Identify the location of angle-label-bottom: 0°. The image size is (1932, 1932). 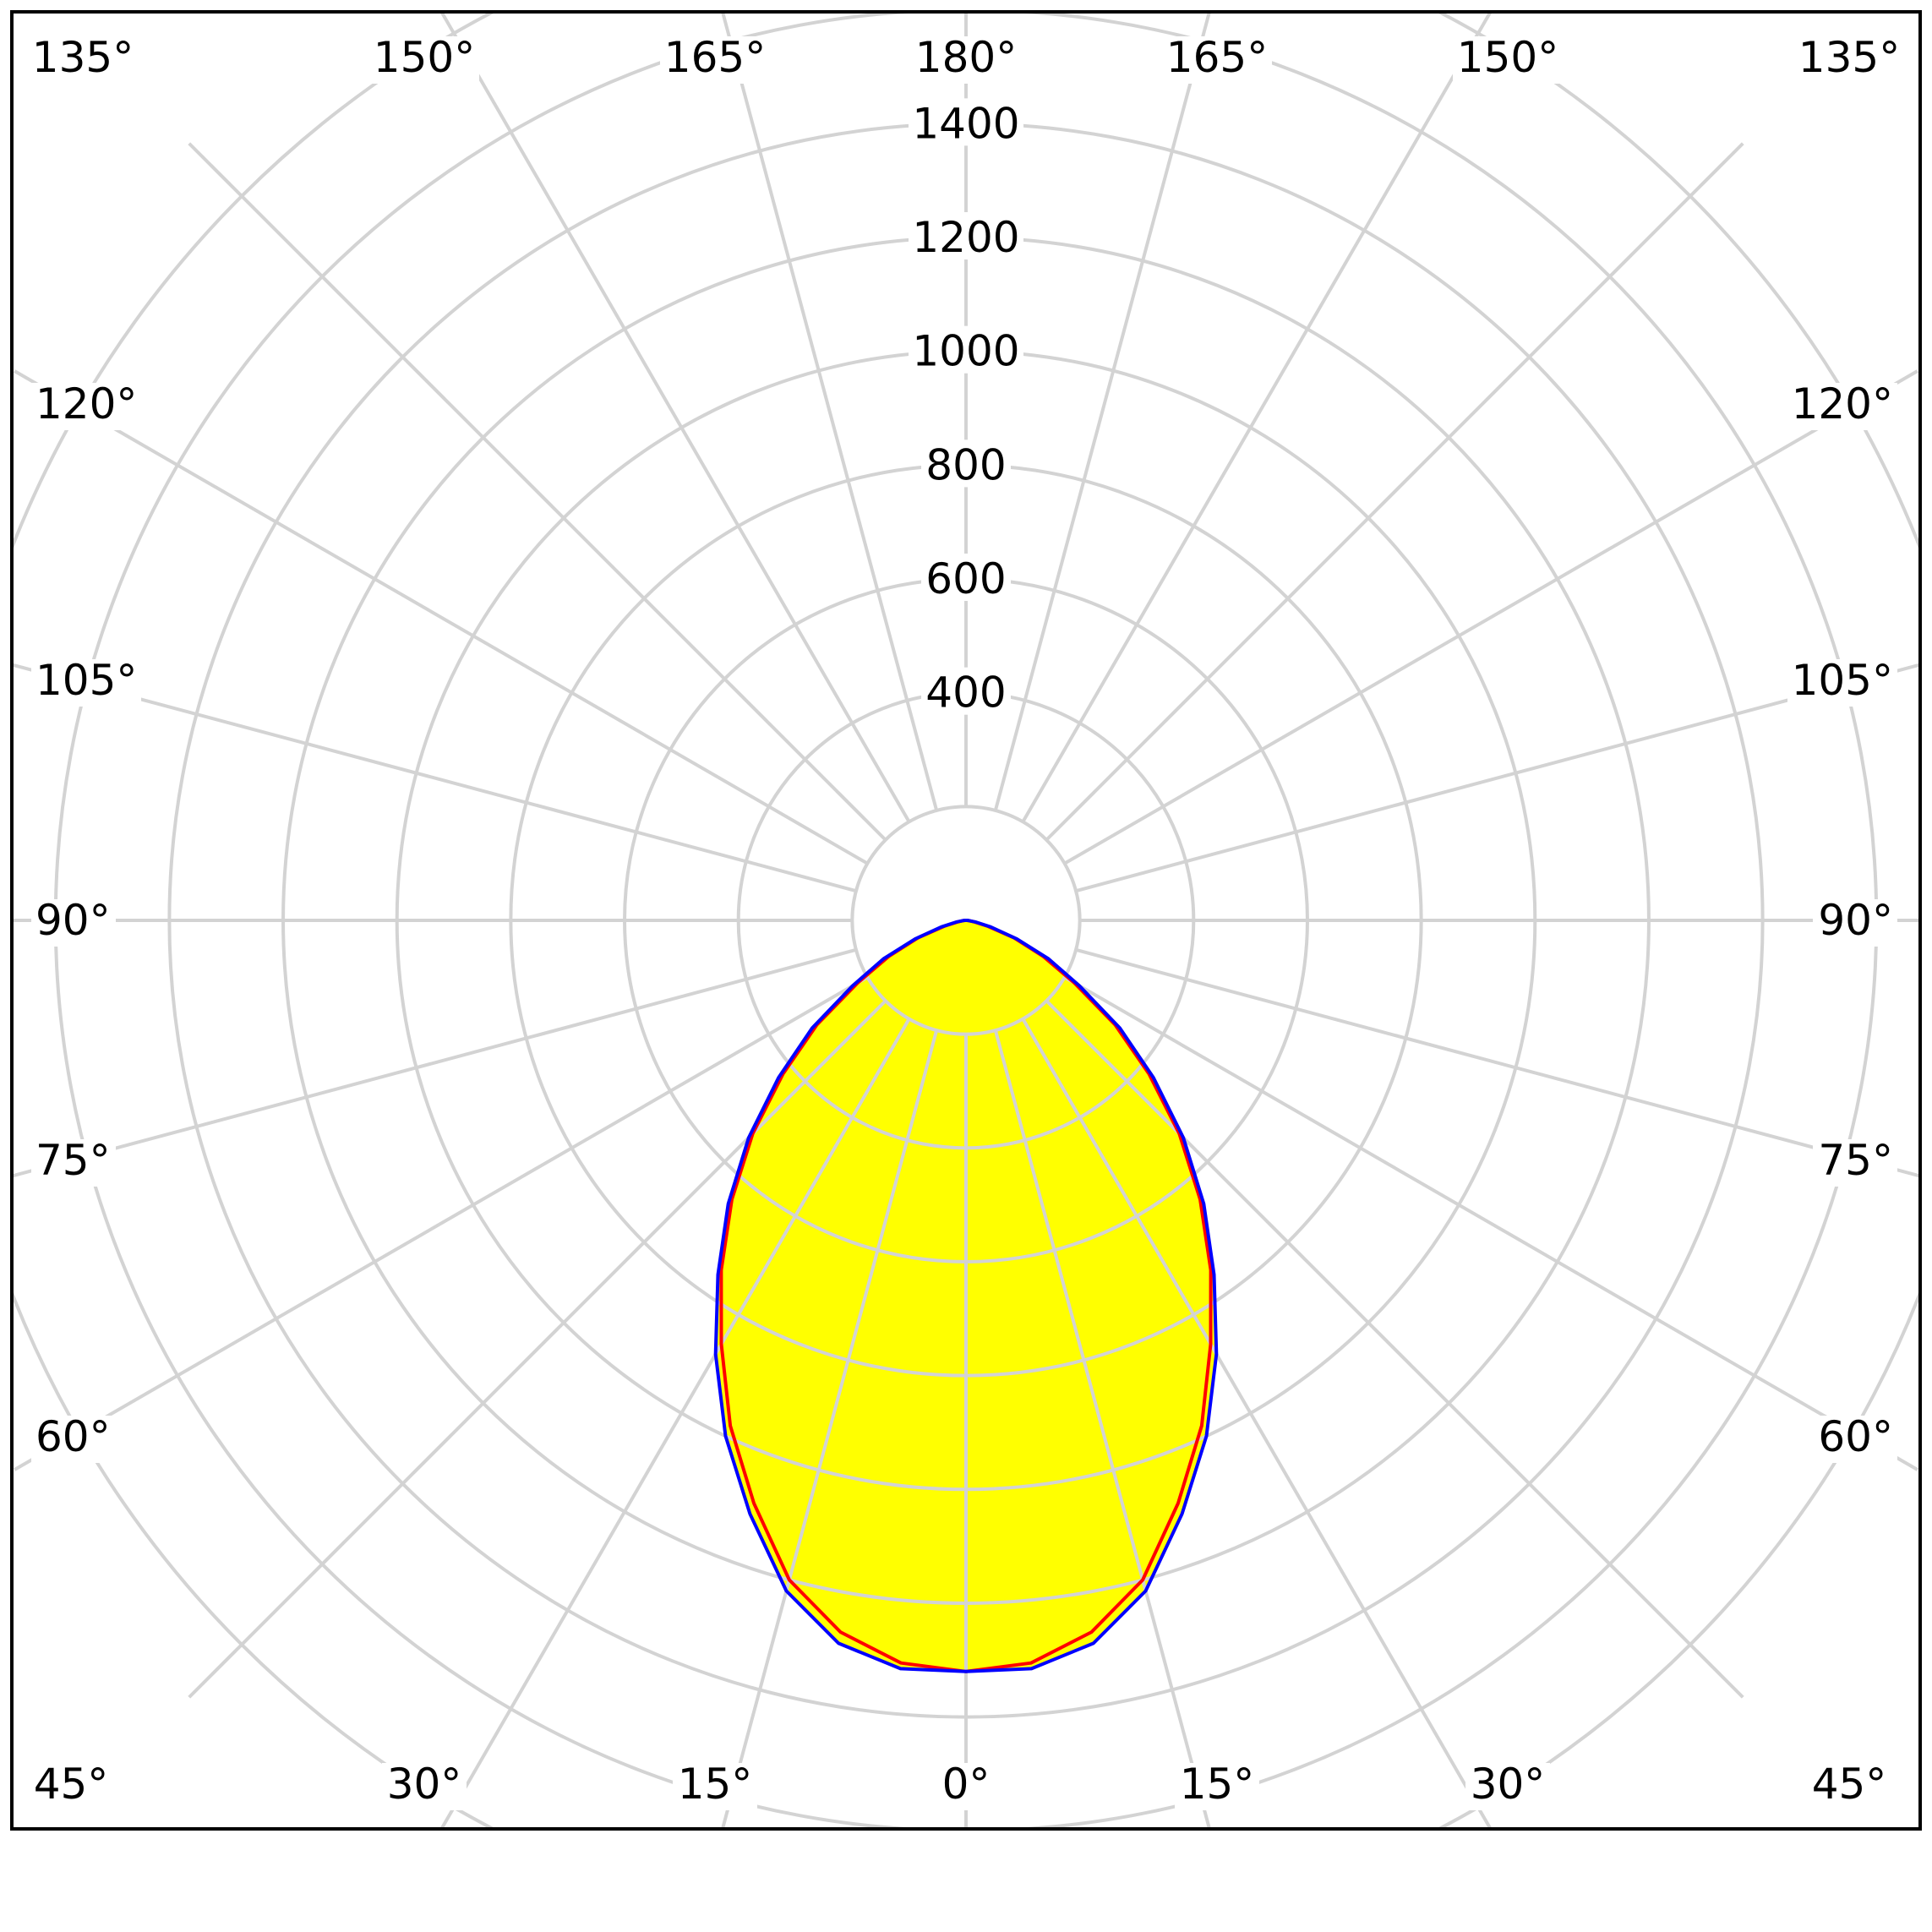
(966, 1784).